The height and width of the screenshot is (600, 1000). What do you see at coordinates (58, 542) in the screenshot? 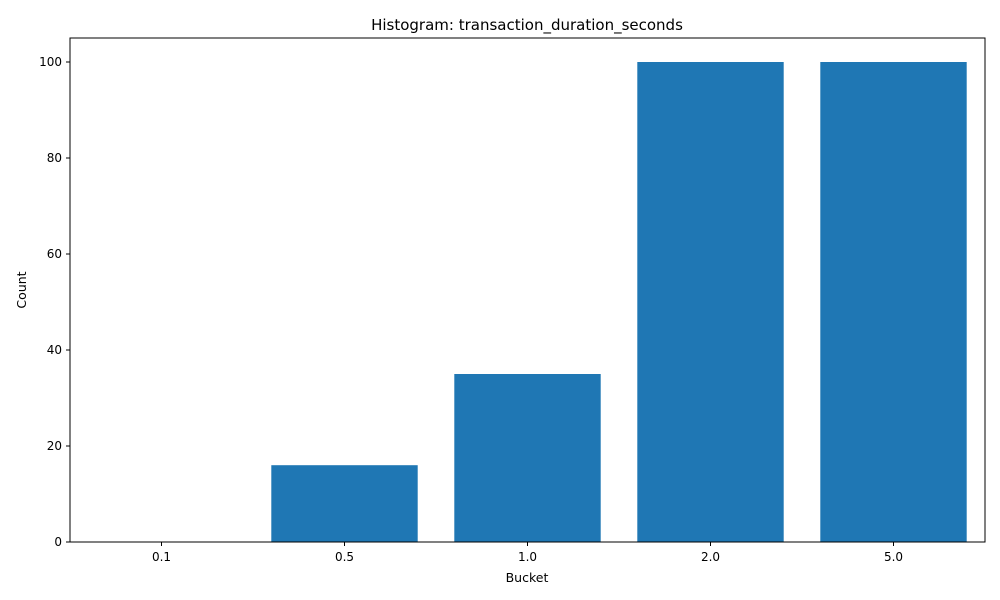
I see `y-tick-label: 0` at bounding box center [58, 542].